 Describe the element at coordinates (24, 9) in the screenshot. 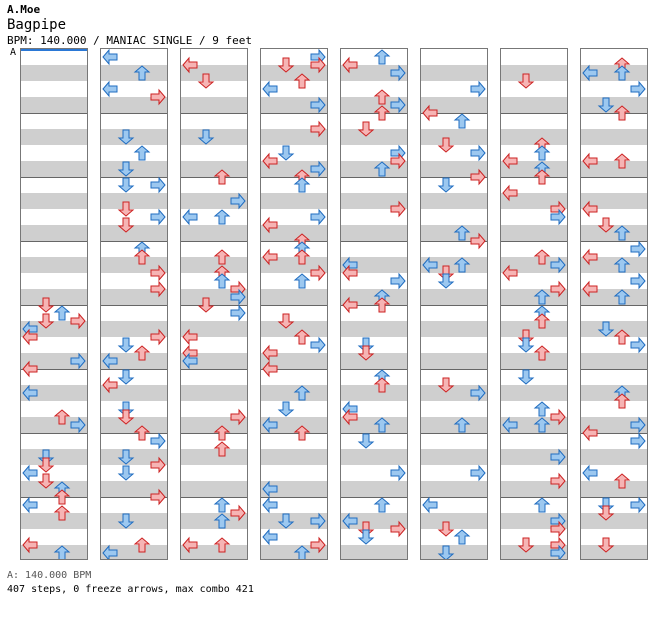

I see `artist-name: A.Moe` at that location.